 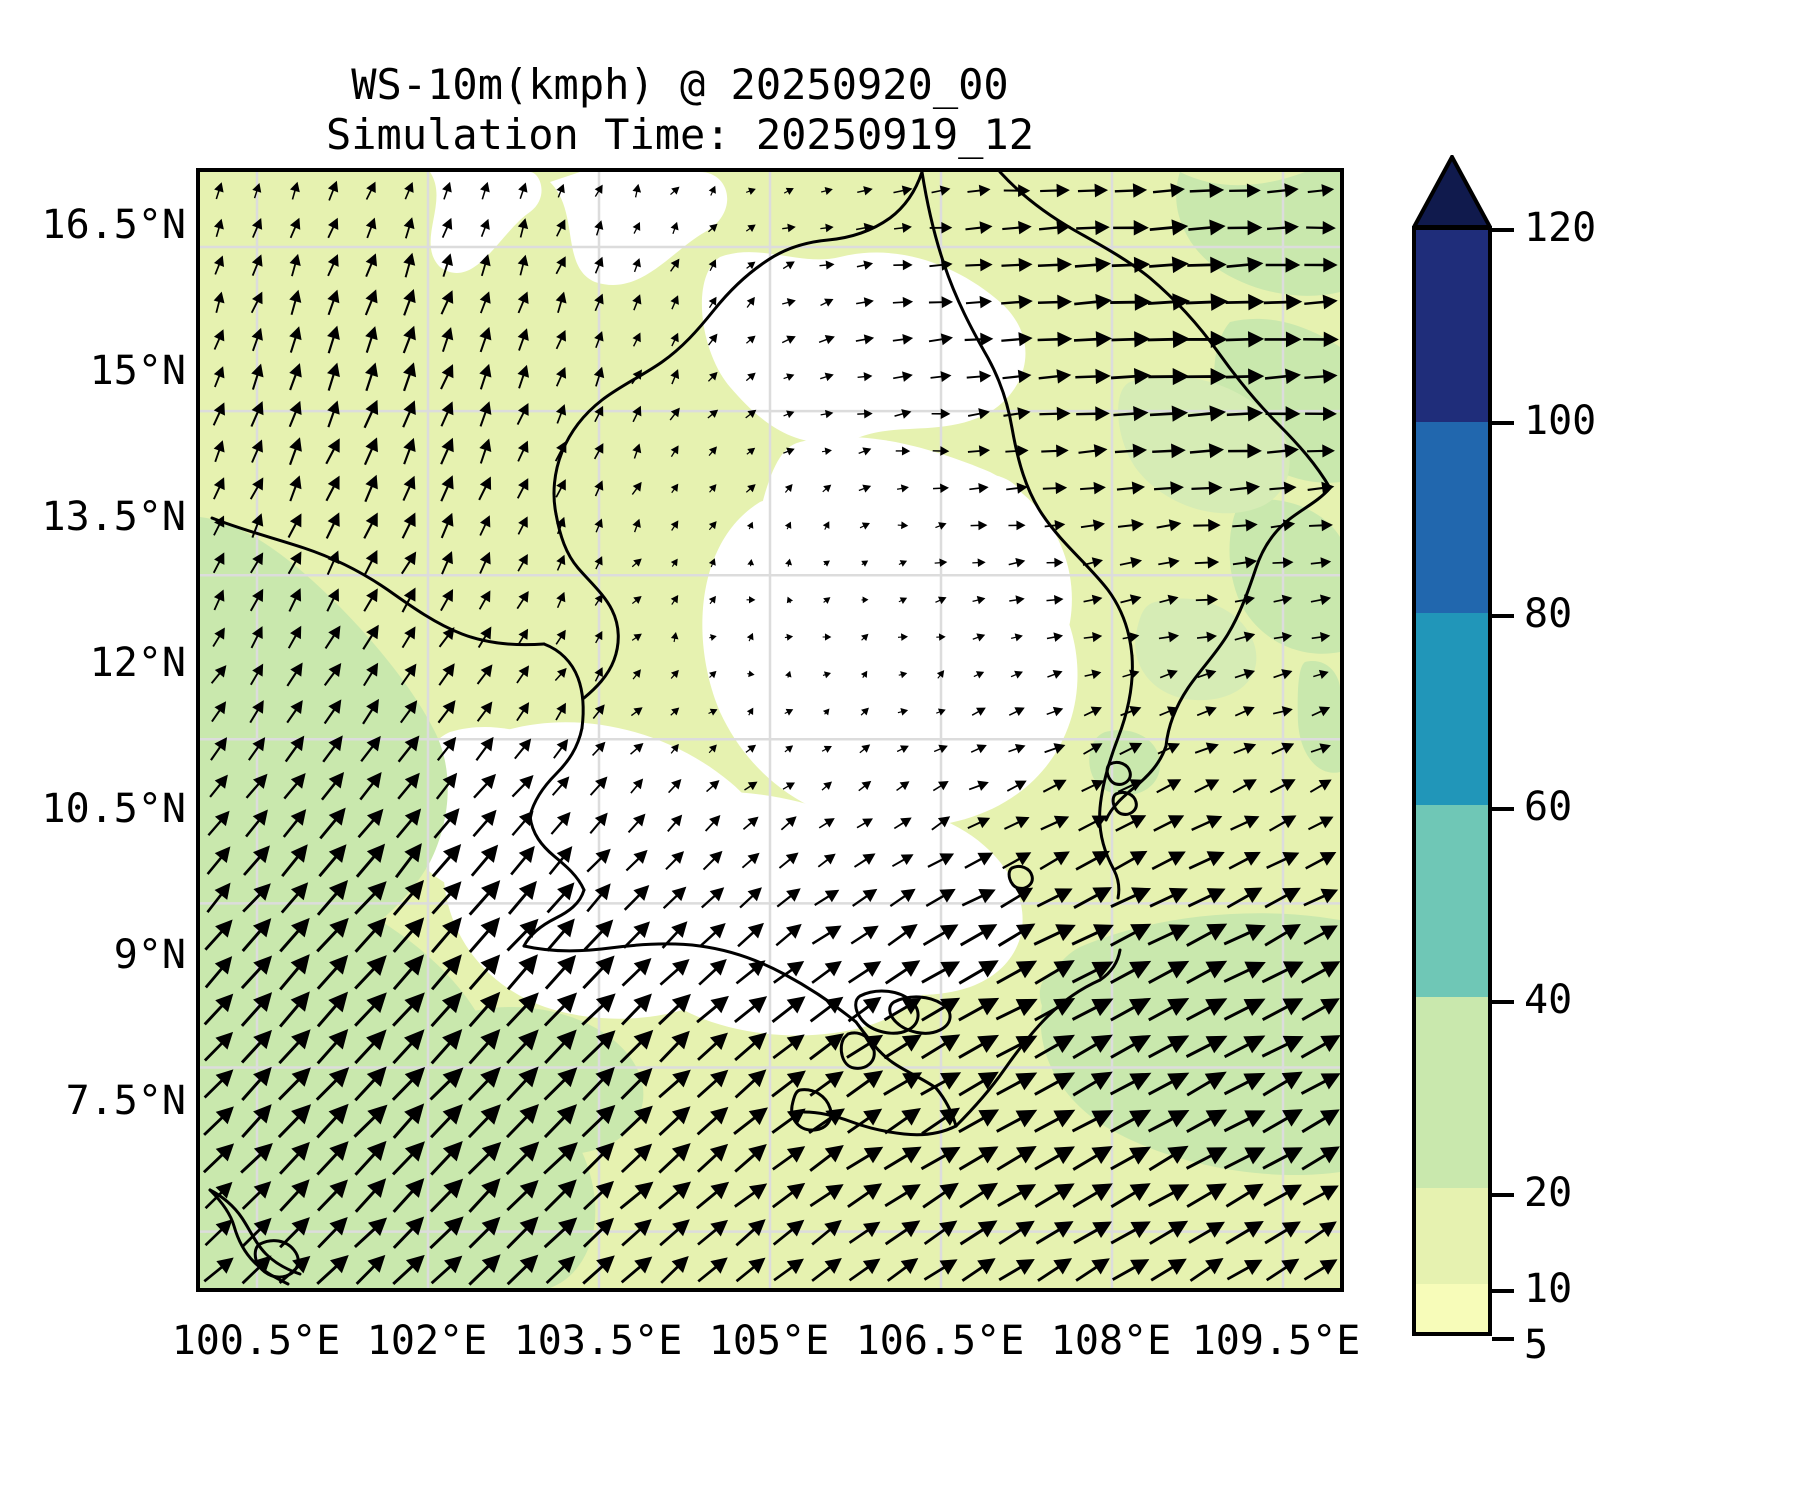 What do you see at coordinates (1276, 1341) in the screenshot?
I see `xtick-label-109.5E: 109.5°E` at bounding box center [1276, 1341].